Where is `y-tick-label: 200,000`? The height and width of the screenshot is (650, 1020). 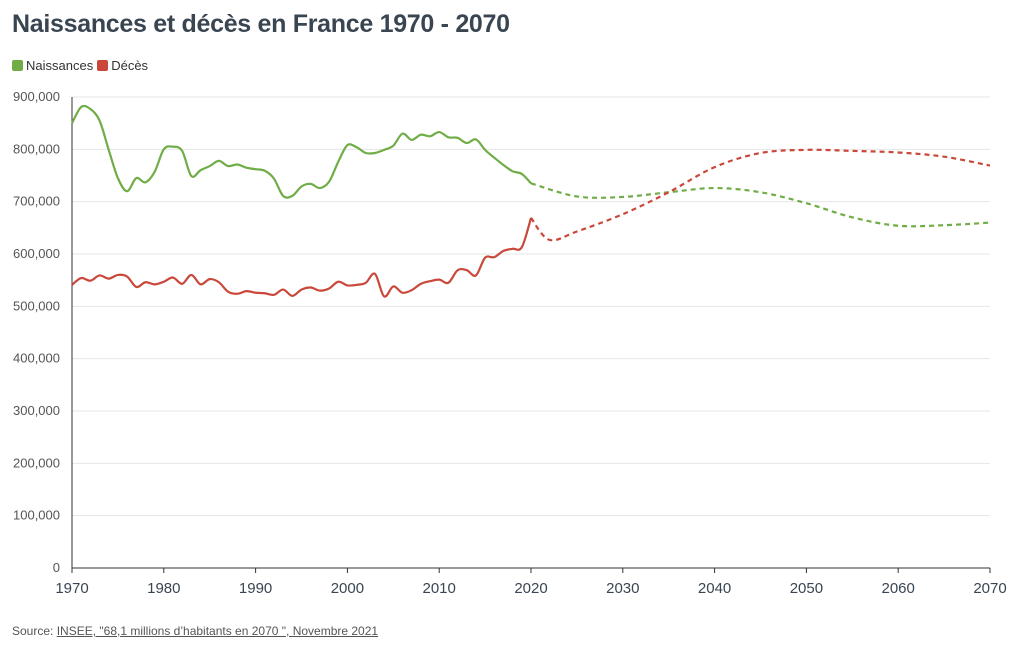
y-tick-label: 200,000 is located at coordinates (36, 462).